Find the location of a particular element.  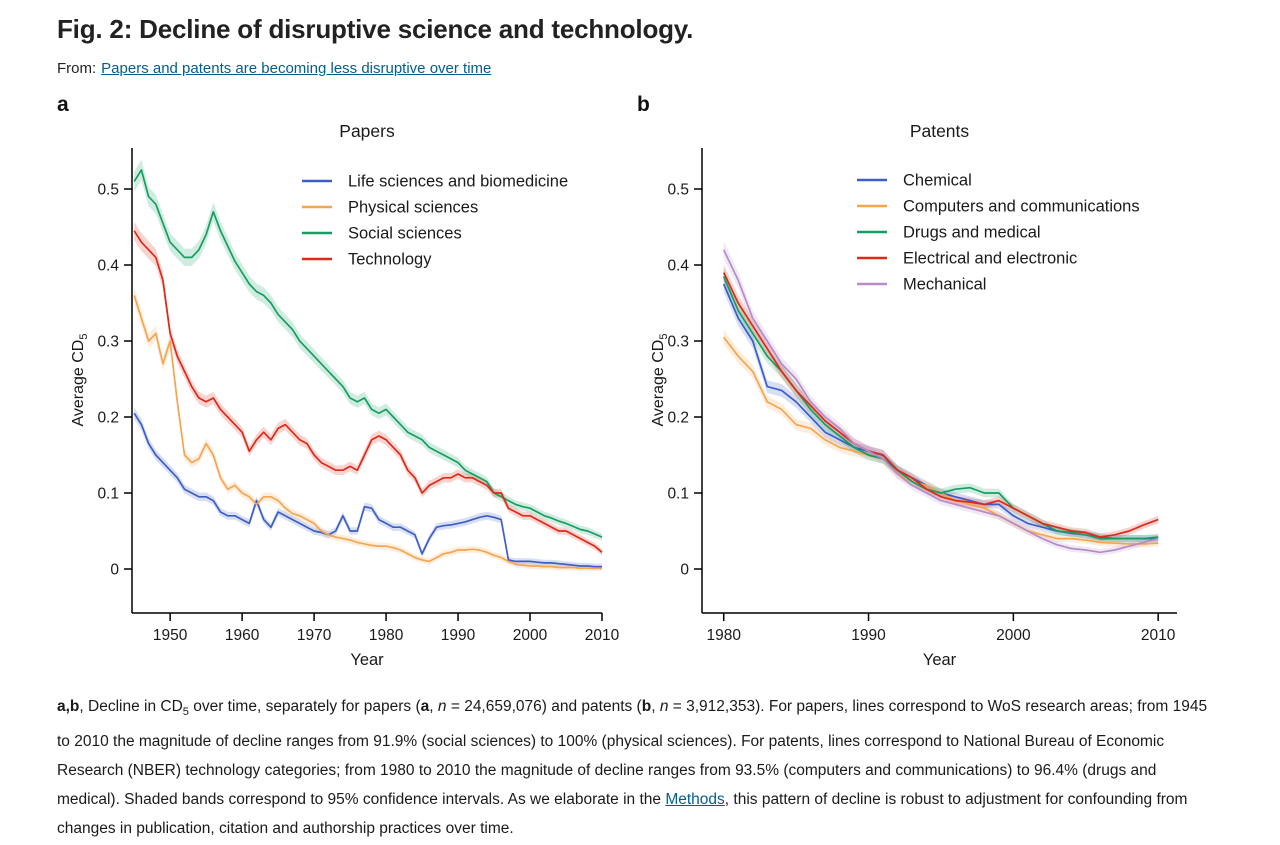

legend-label: Mechanical is located at coordinates (944, 285).